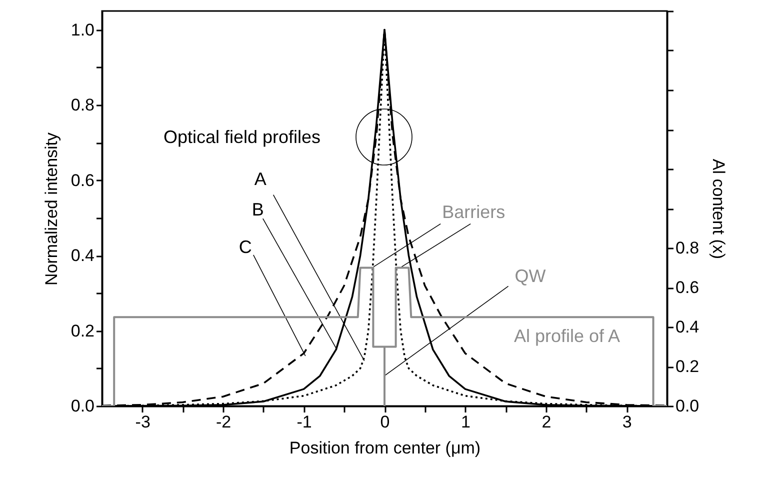 This screenshot has height=483, width=758. Describe the element at coordinates (385, 422) in the screenshot. I see `x-tick-label: 0` at that location.